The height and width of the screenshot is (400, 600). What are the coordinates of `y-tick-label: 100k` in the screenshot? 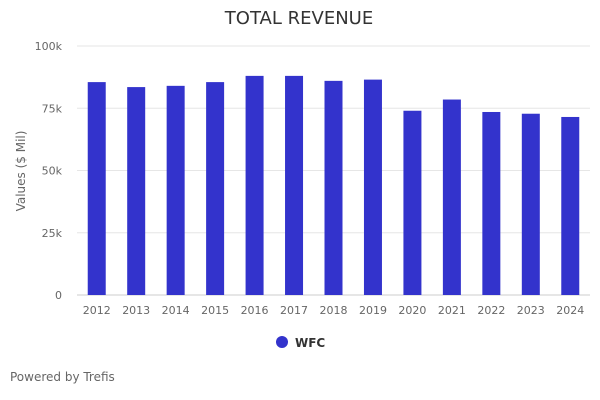 It's located at (49, 46).